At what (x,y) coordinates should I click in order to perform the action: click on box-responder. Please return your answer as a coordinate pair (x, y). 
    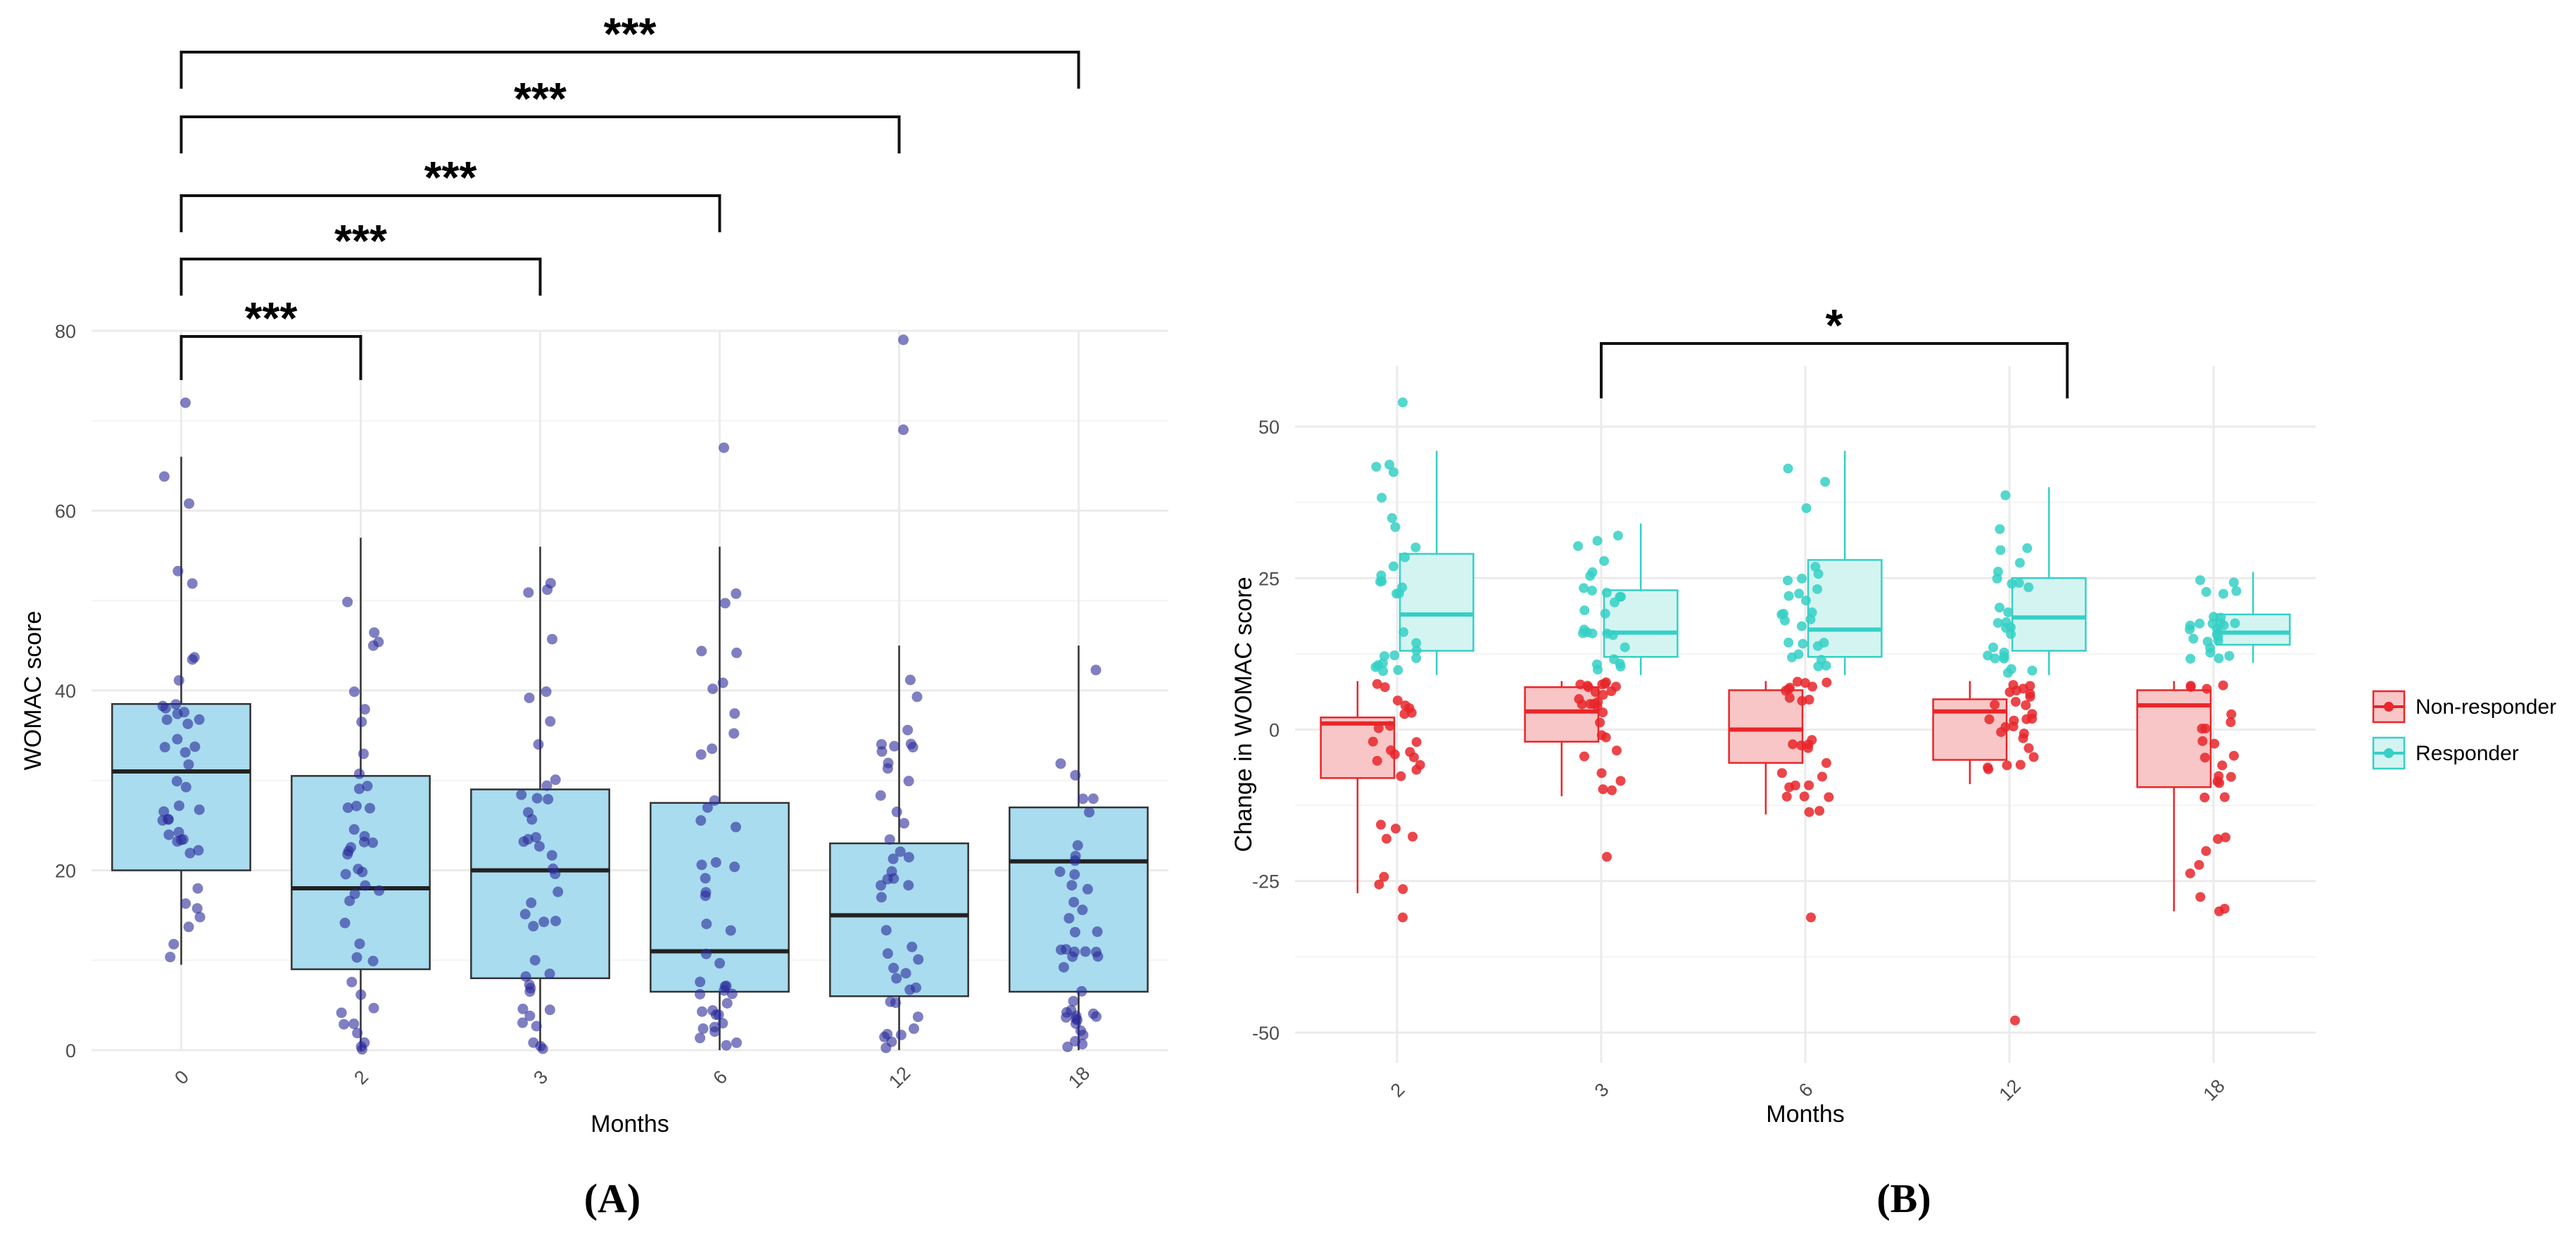
    Looking at the image, I should click on (2253, 629).